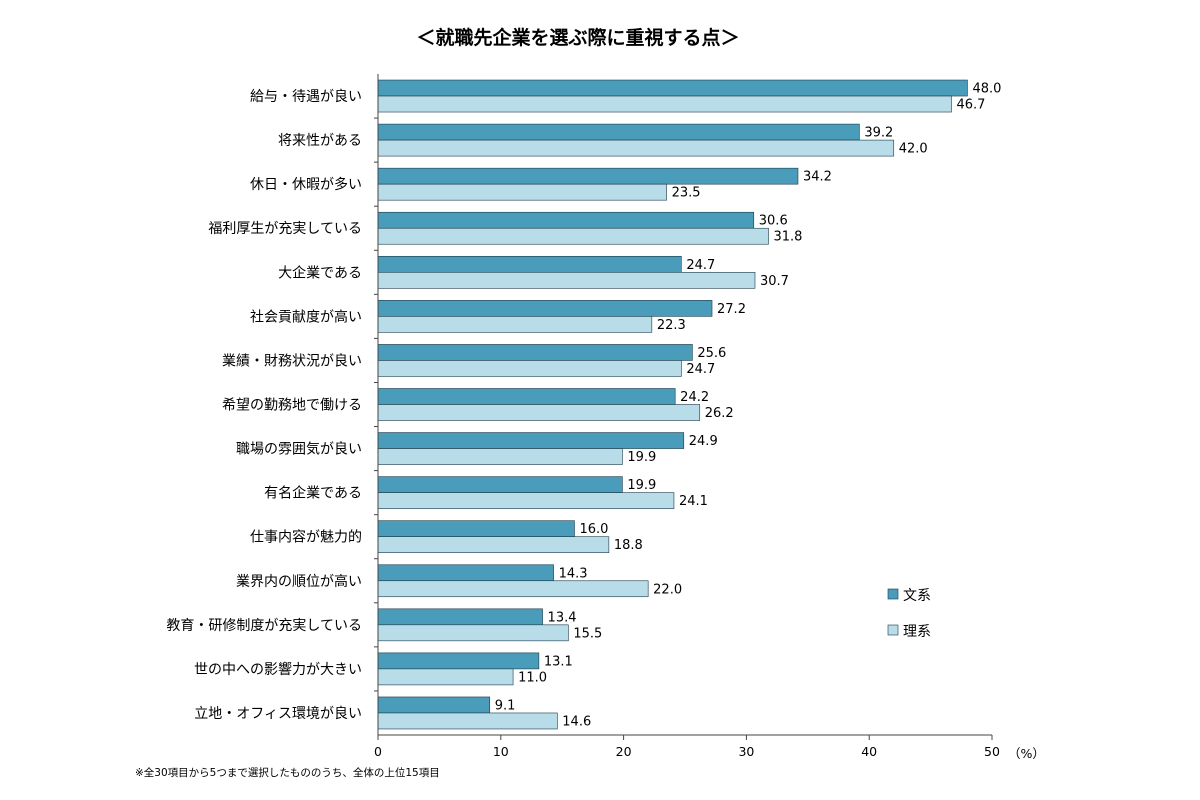 This screenshot has width=1200, height=800. I want to click on category-label: 福利厚生が充実している, so click(285, 229).